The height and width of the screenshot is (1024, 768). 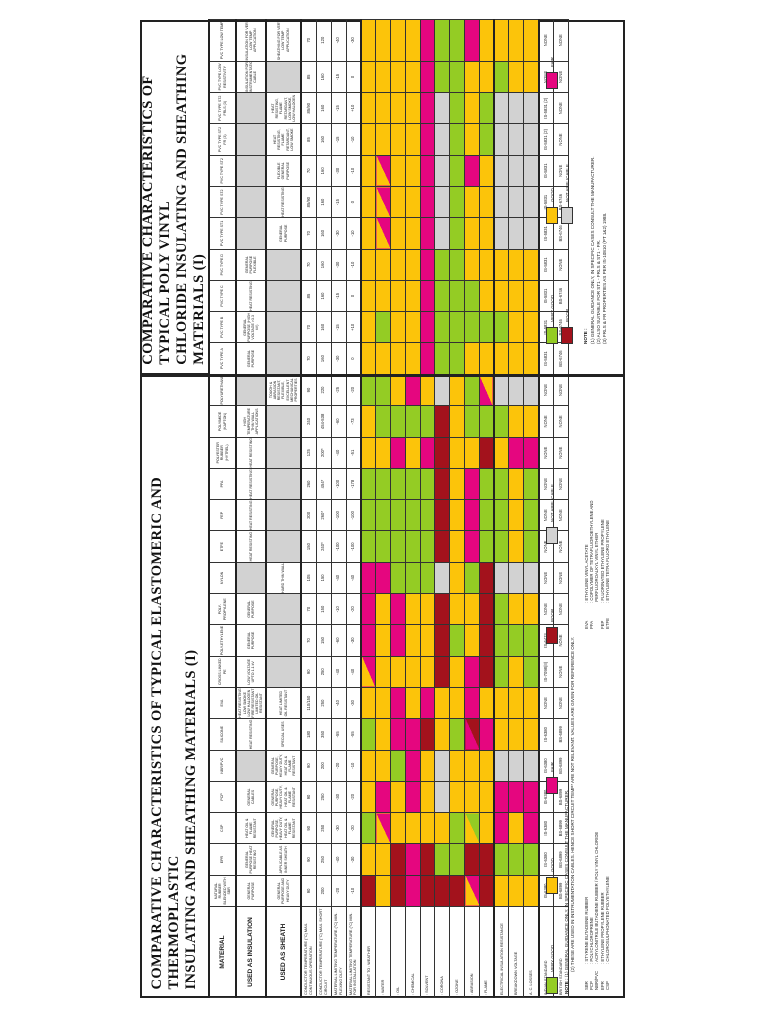 I want to click on rating-row: : OIL, so click(x=398, y=508).